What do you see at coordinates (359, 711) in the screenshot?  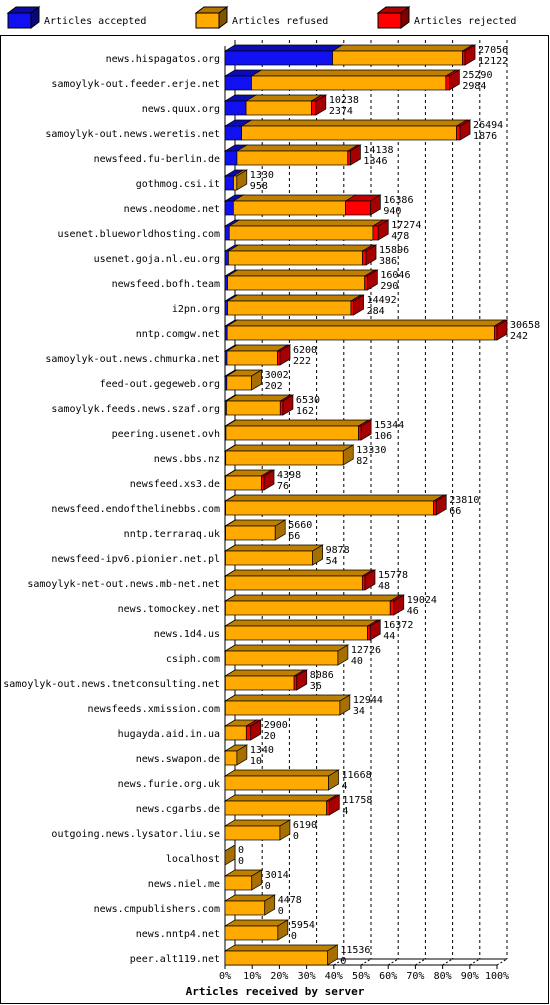 I see `accepted-label: 34` at bounding box center [359, 711].